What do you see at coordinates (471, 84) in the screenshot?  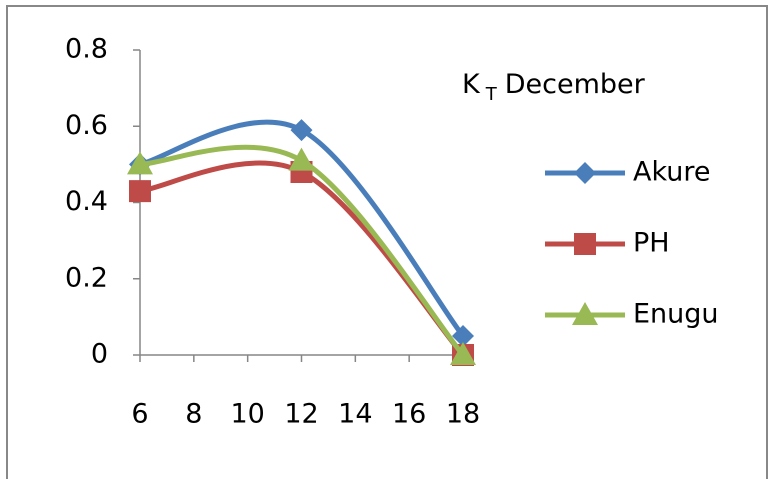 I see `title-main: K` at bounding box center [471, 84].